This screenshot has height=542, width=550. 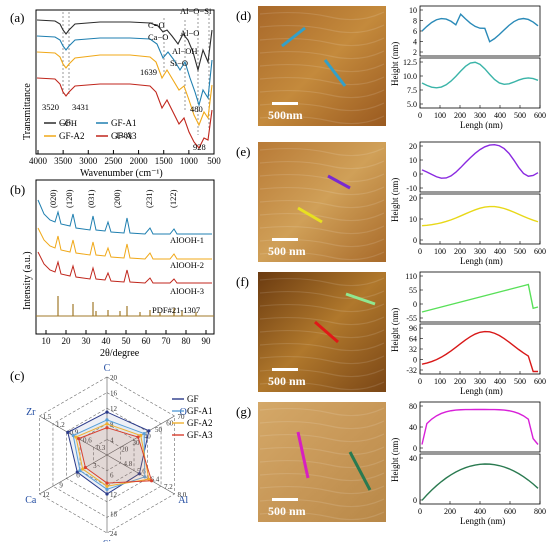 What do you see at coordinates (117, 198) in the screenshot?
I see `panel-b-peak-label: (200)` at bounding box center [117, 198].